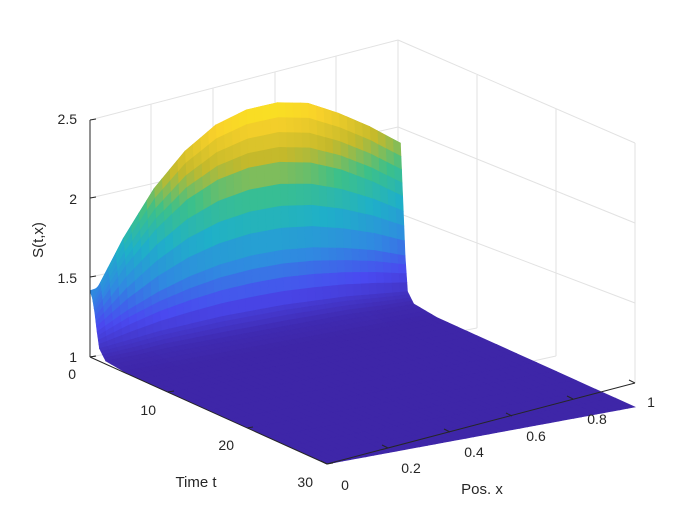  What do you see at coordinates (196, 482) in the screenshot?
I see `t-axis-label: Time t` at bounding box center [196, 482].